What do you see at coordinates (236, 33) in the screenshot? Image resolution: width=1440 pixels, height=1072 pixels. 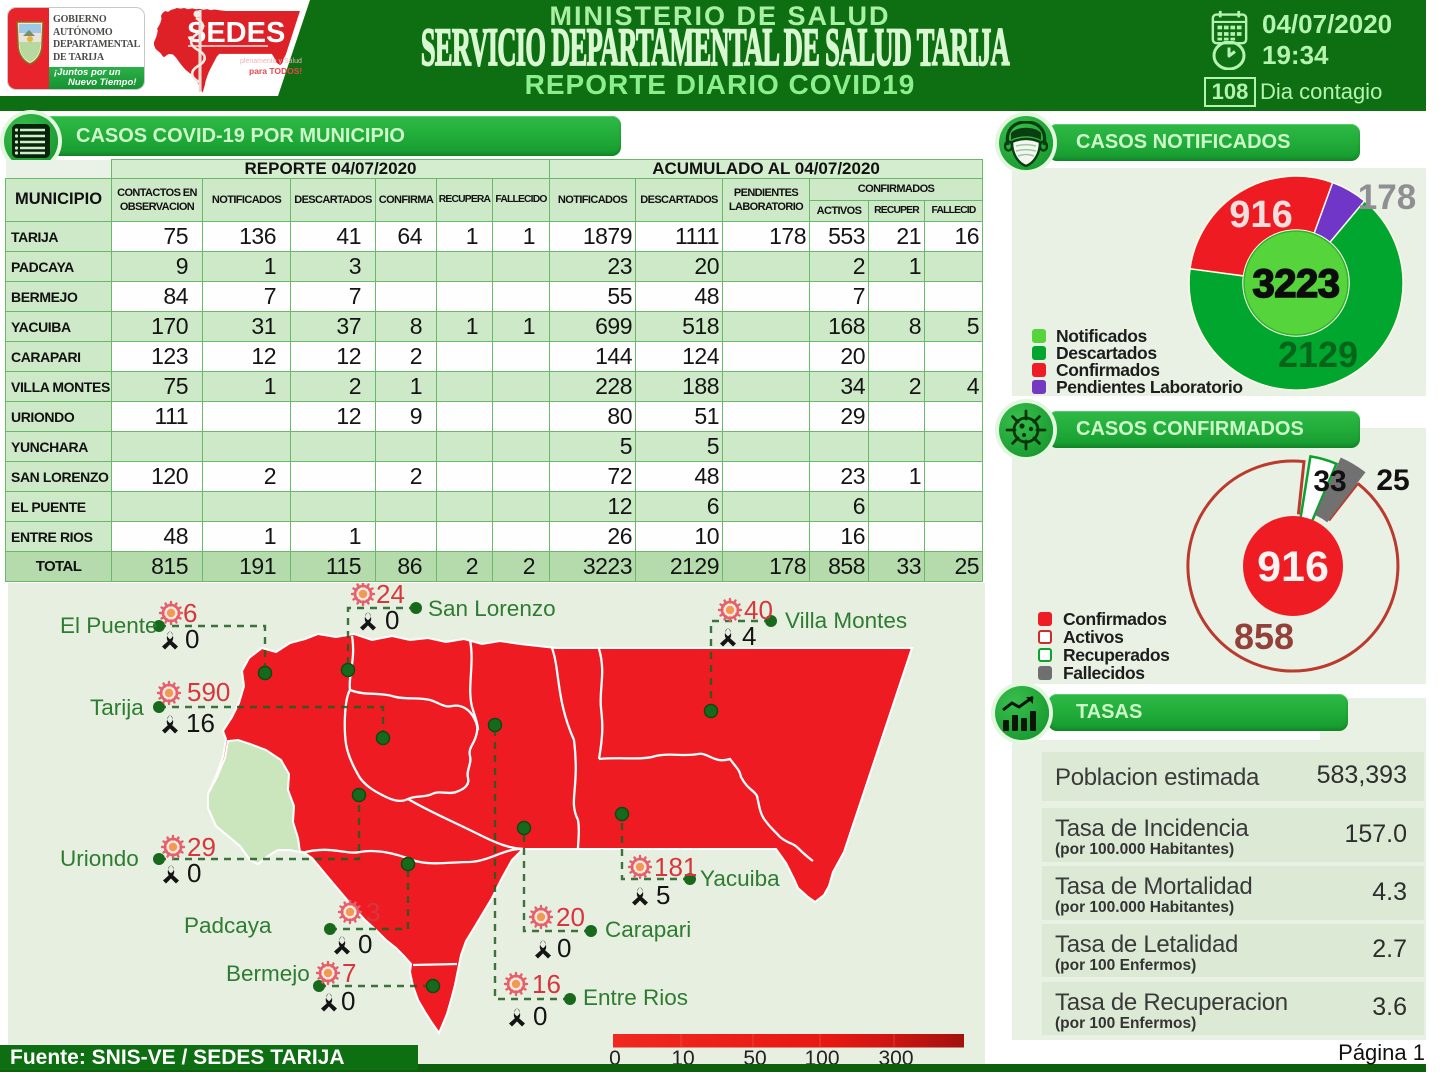 I see `svg-text: SEDES` at bounding box center [236, 33].